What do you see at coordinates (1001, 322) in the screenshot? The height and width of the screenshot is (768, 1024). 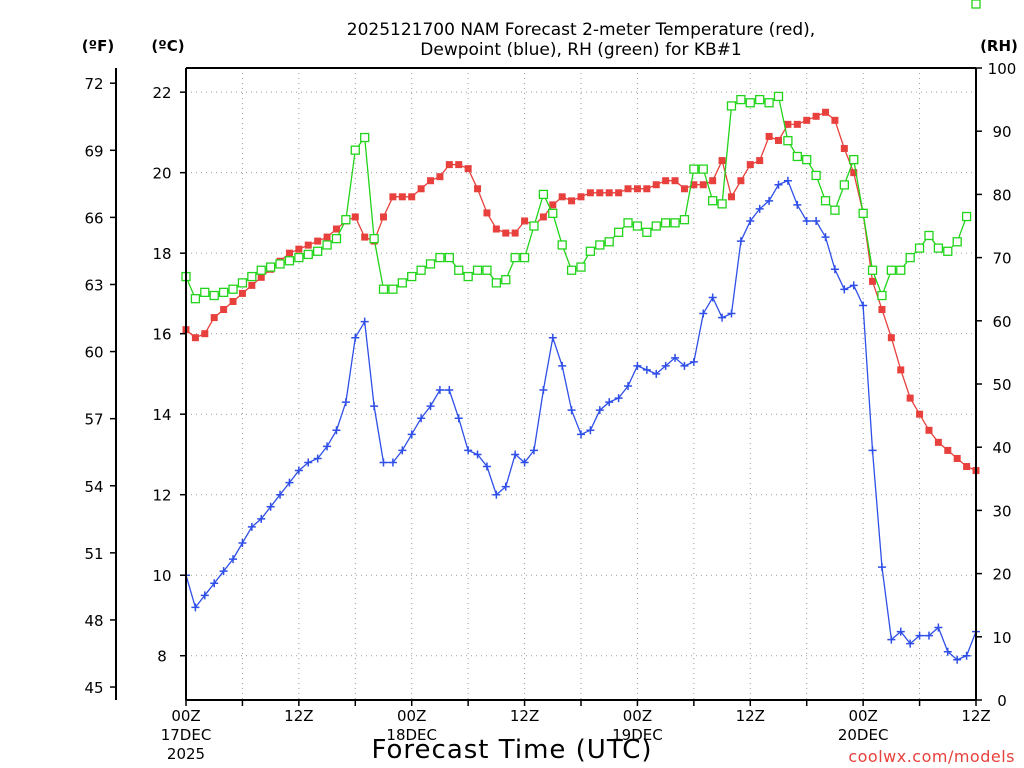 I see `rh-tick-label: 60` at bounding box center [1001, 322].